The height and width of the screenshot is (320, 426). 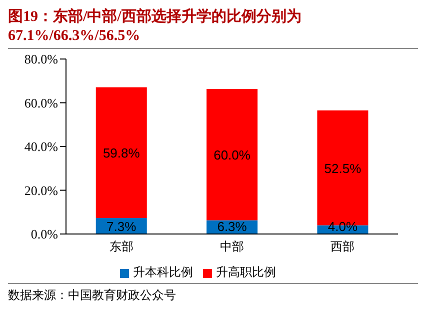 What do you see at coordinates (163, 272) in the screenshot?
I see `legend-label: 升本科比例` at bounding box center [163, 272].